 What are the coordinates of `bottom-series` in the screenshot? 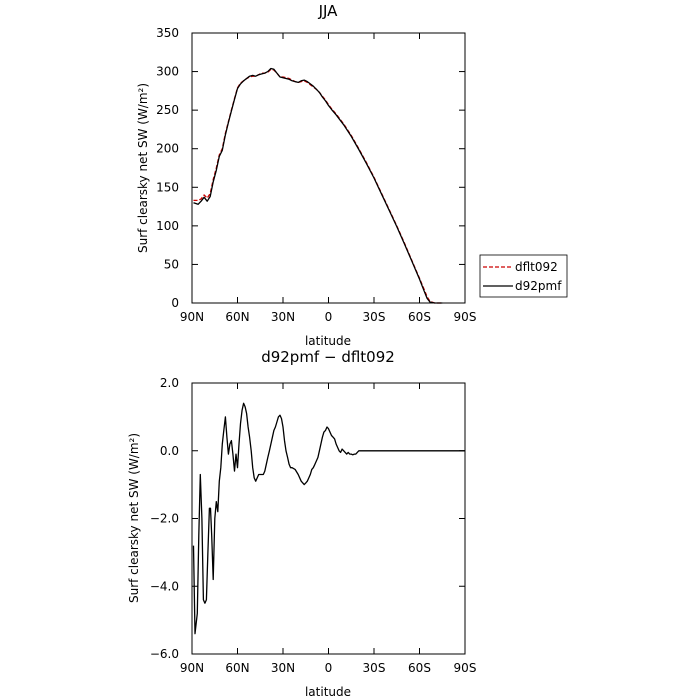 It's located at (328, 518).